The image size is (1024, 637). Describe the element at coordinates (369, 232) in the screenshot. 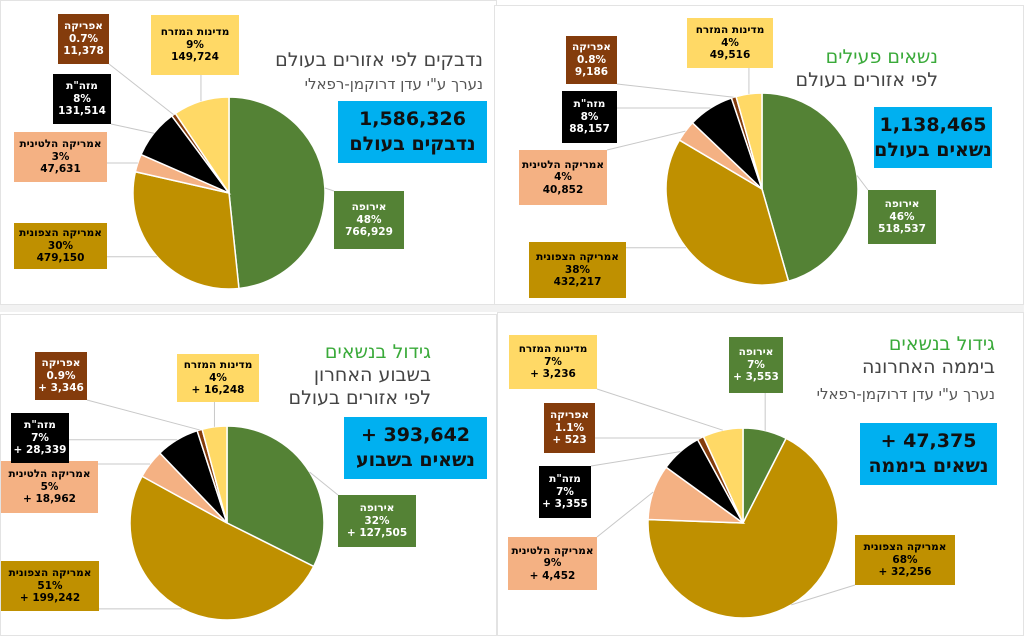

I see `data-label-value: 766,929` at that location.